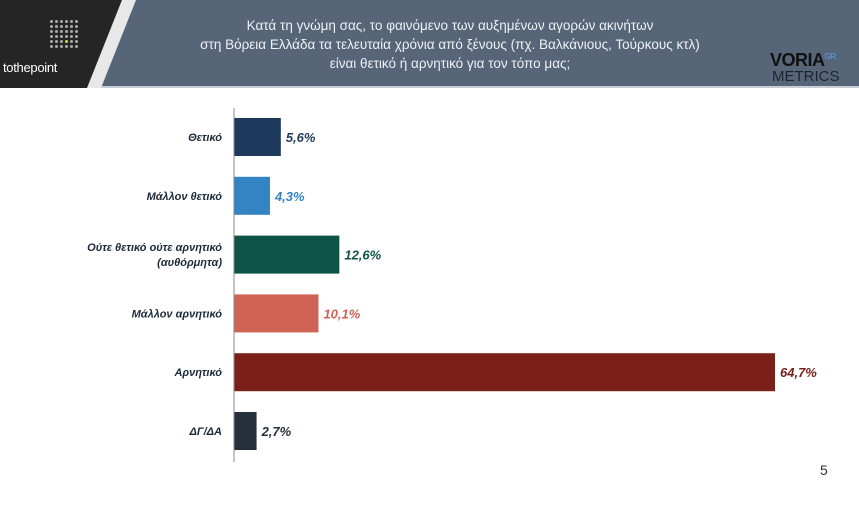 The image size is (859, 531). What do you see at coordinates (276, 431) in the screenshot?
I see `data-label: 2,7%` at bounding box center [276, 431].